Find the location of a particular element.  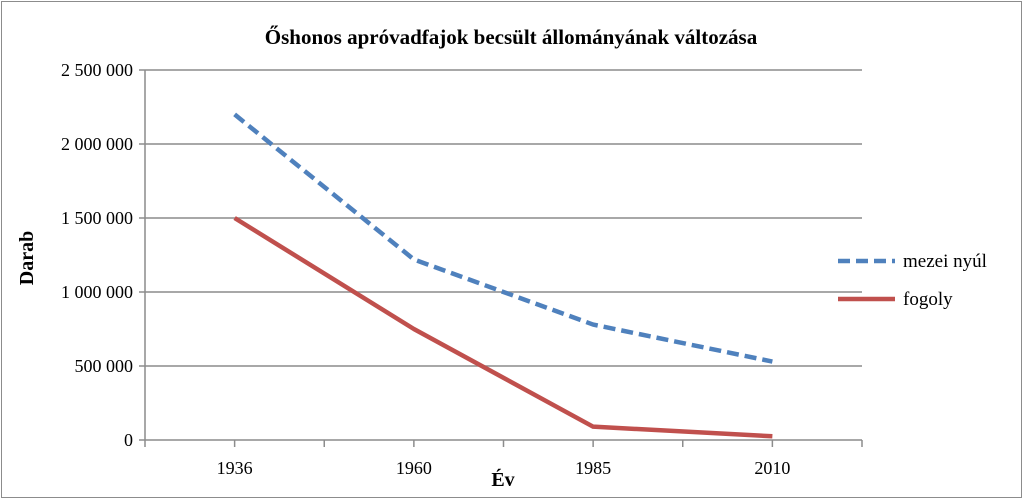

x-tick-label: 1985 is located at coordinates (593, 468).